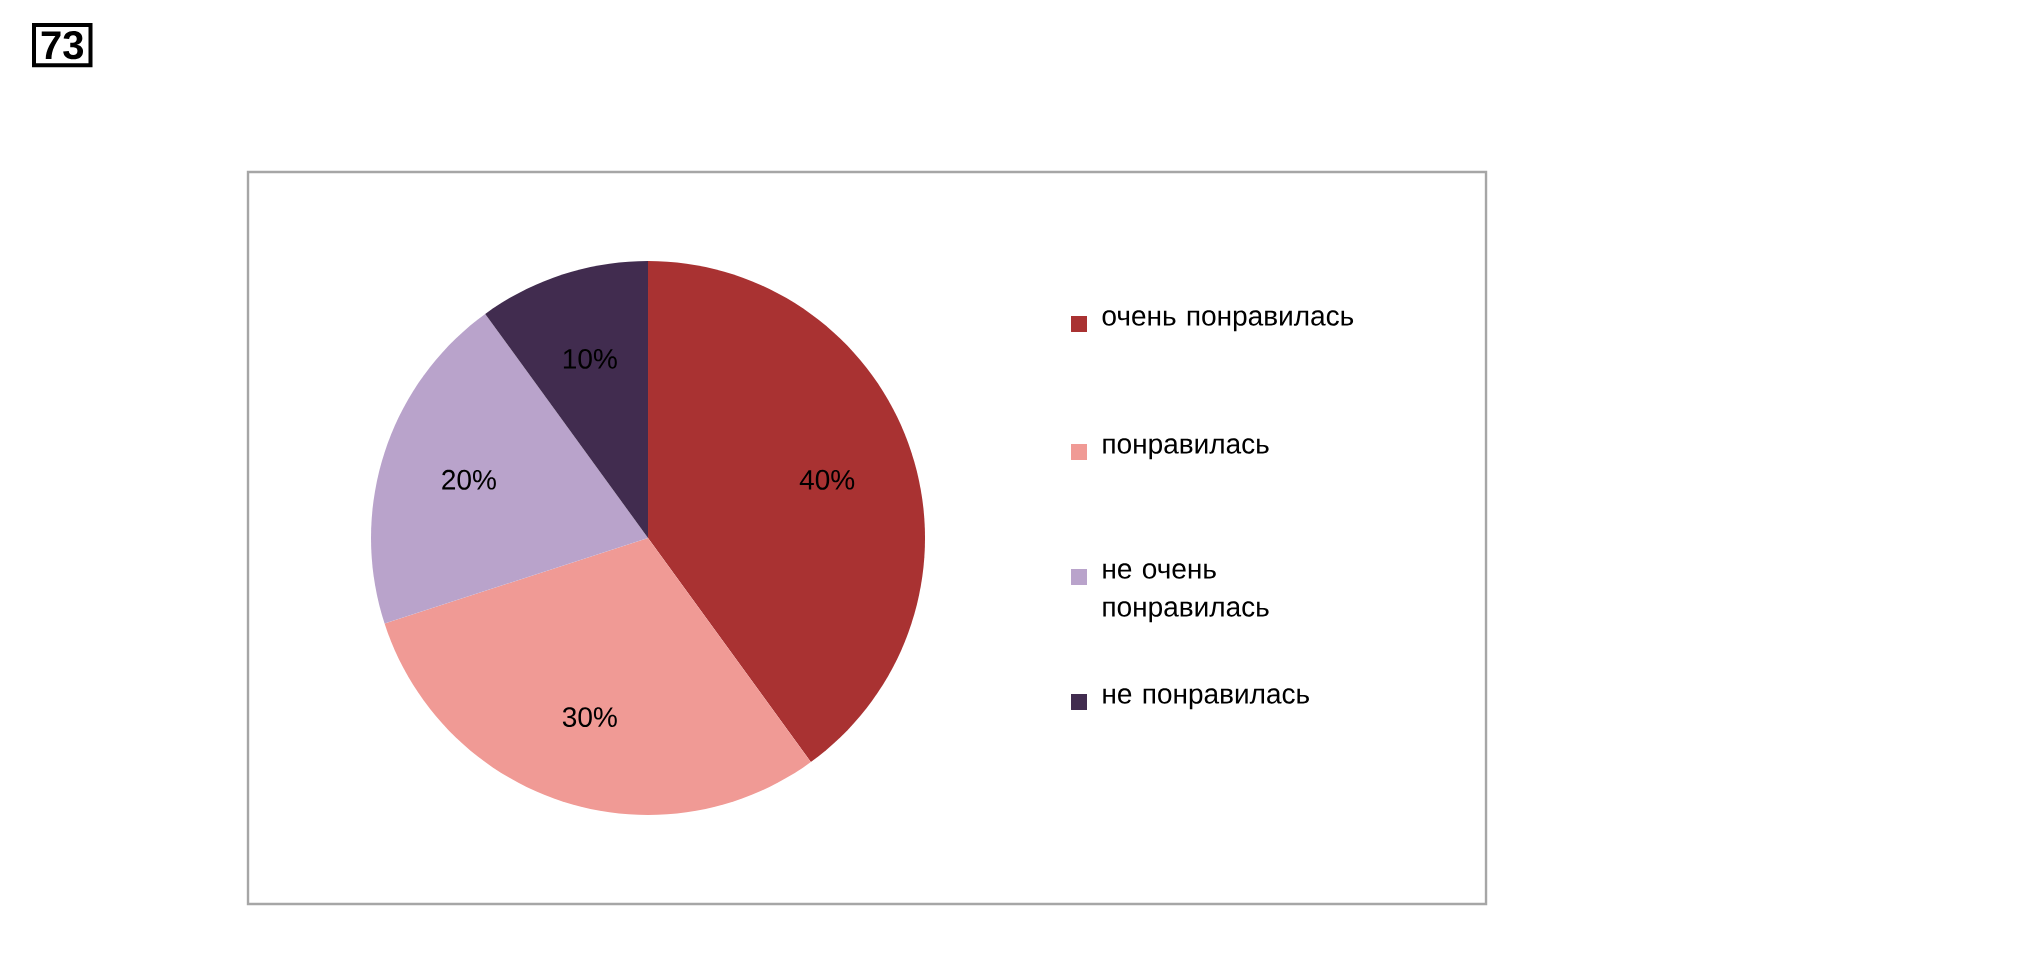  What do you see at coordinates (589, 717) in the screenshot?
I see `data-label: 30%` at bounding box center [589, 717].